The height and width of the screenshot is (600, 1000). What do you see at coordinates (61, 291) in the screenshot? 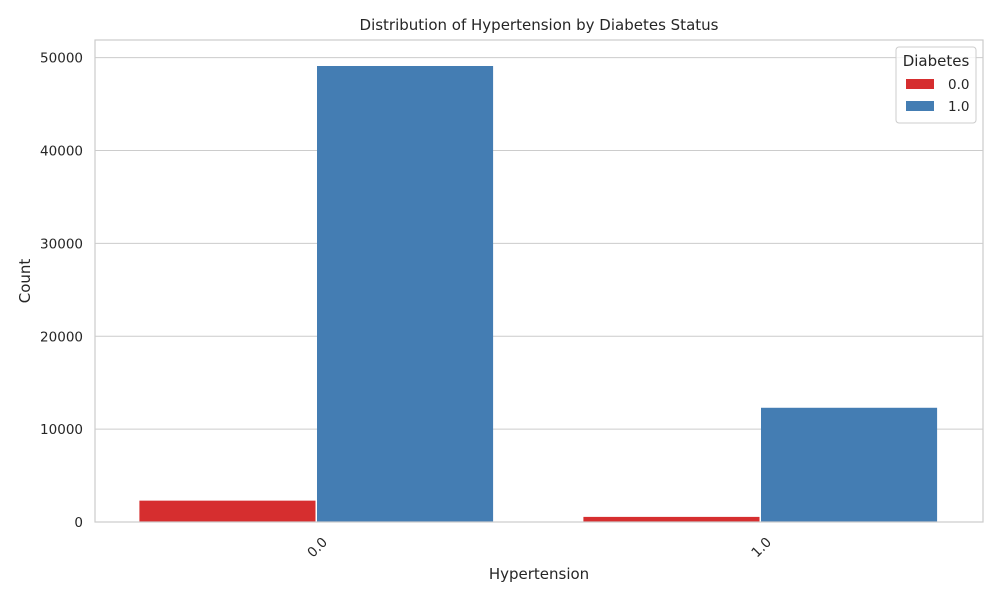
I see `y-axis-ticks: 0 10000 20000 30000 40000 50000` at bounding box center [61, 291].